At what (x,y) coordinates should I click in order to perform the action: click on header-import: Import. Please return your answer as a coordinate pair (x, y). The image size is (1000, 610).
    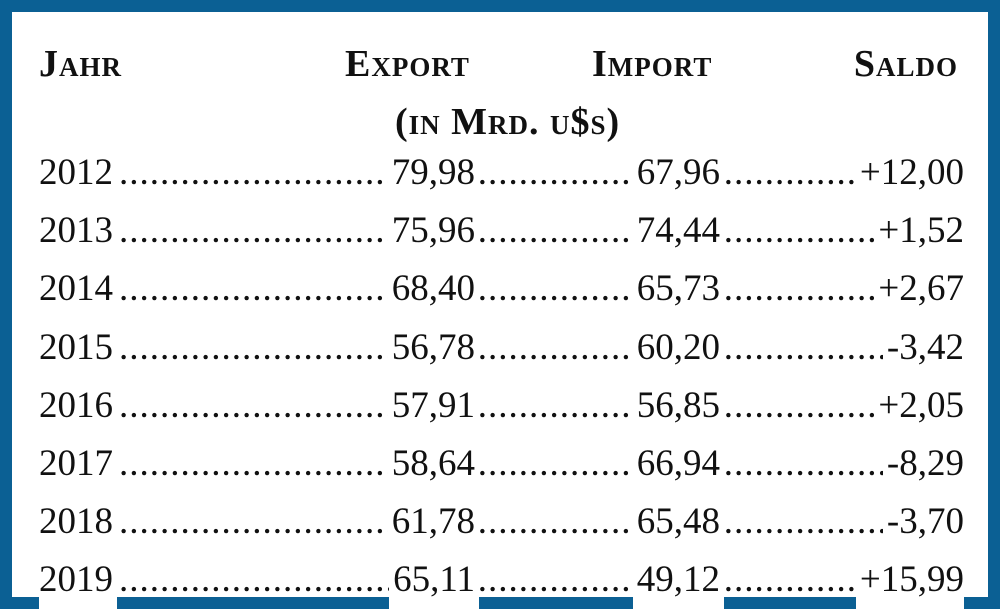
    Looking at the image, I should click on (652, 64).